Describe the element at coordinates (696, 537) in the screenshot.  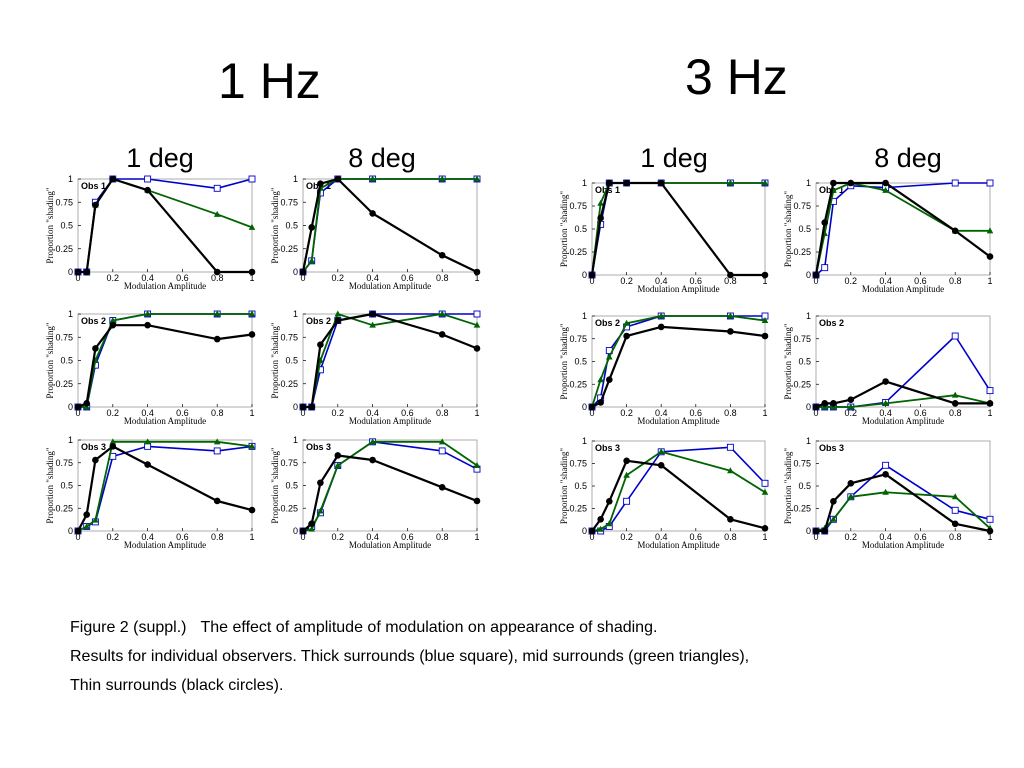
I see `x-tick-label: 0.6` at that location.